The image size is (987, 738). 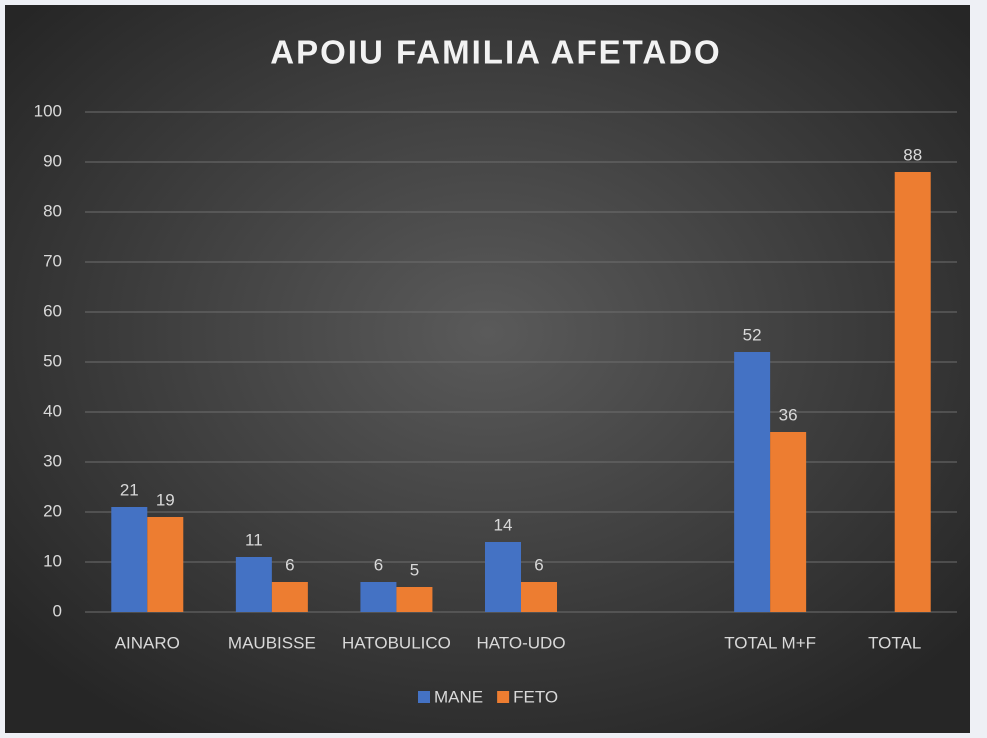 I want to click on legend-label: MANE, so click(x=458, y=696).